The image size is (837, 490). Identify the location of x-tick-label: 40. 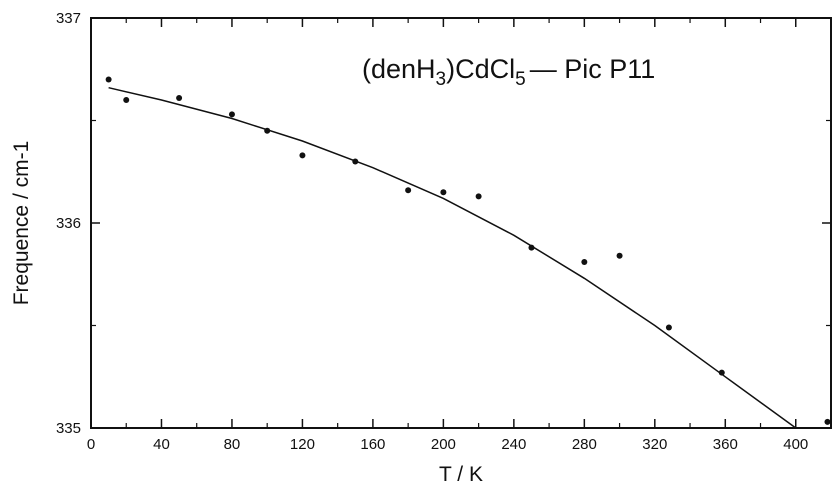
(161, 444).